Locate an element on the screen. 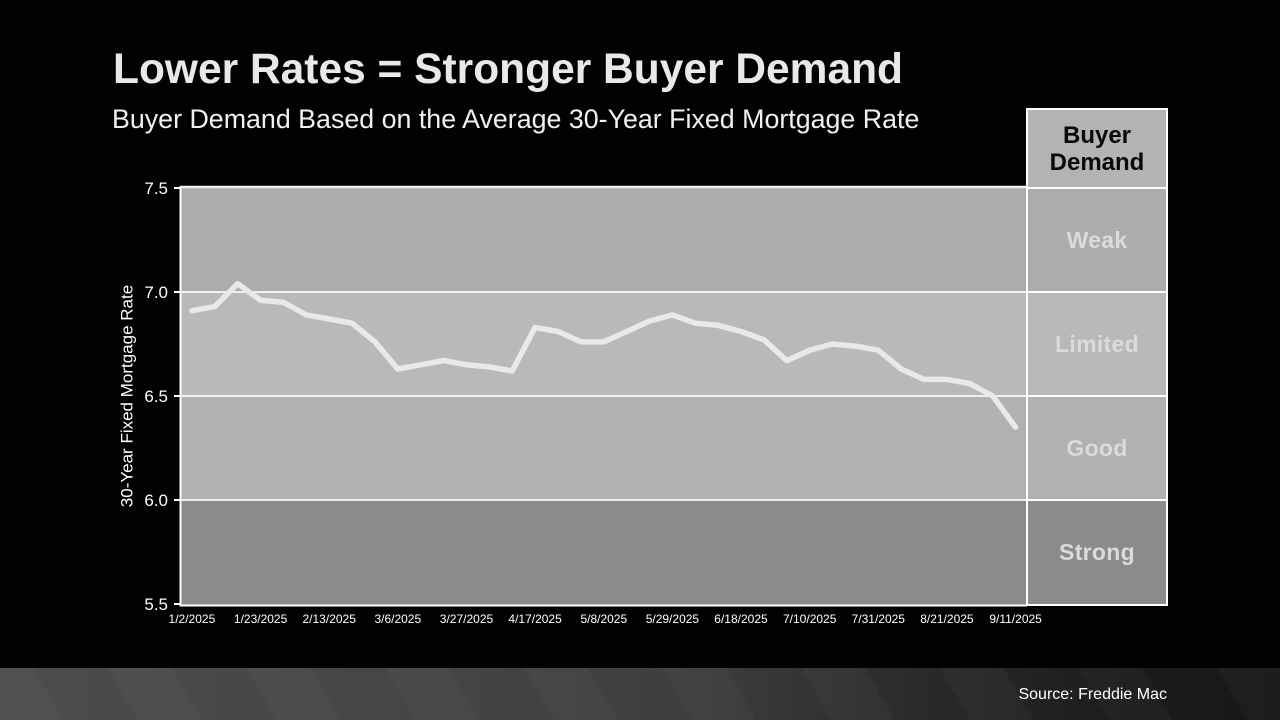 Image resolution: width=1280 pixels, height=720 pixels. svg-text: 5/29/2025 is located at coordinates (673, 619).